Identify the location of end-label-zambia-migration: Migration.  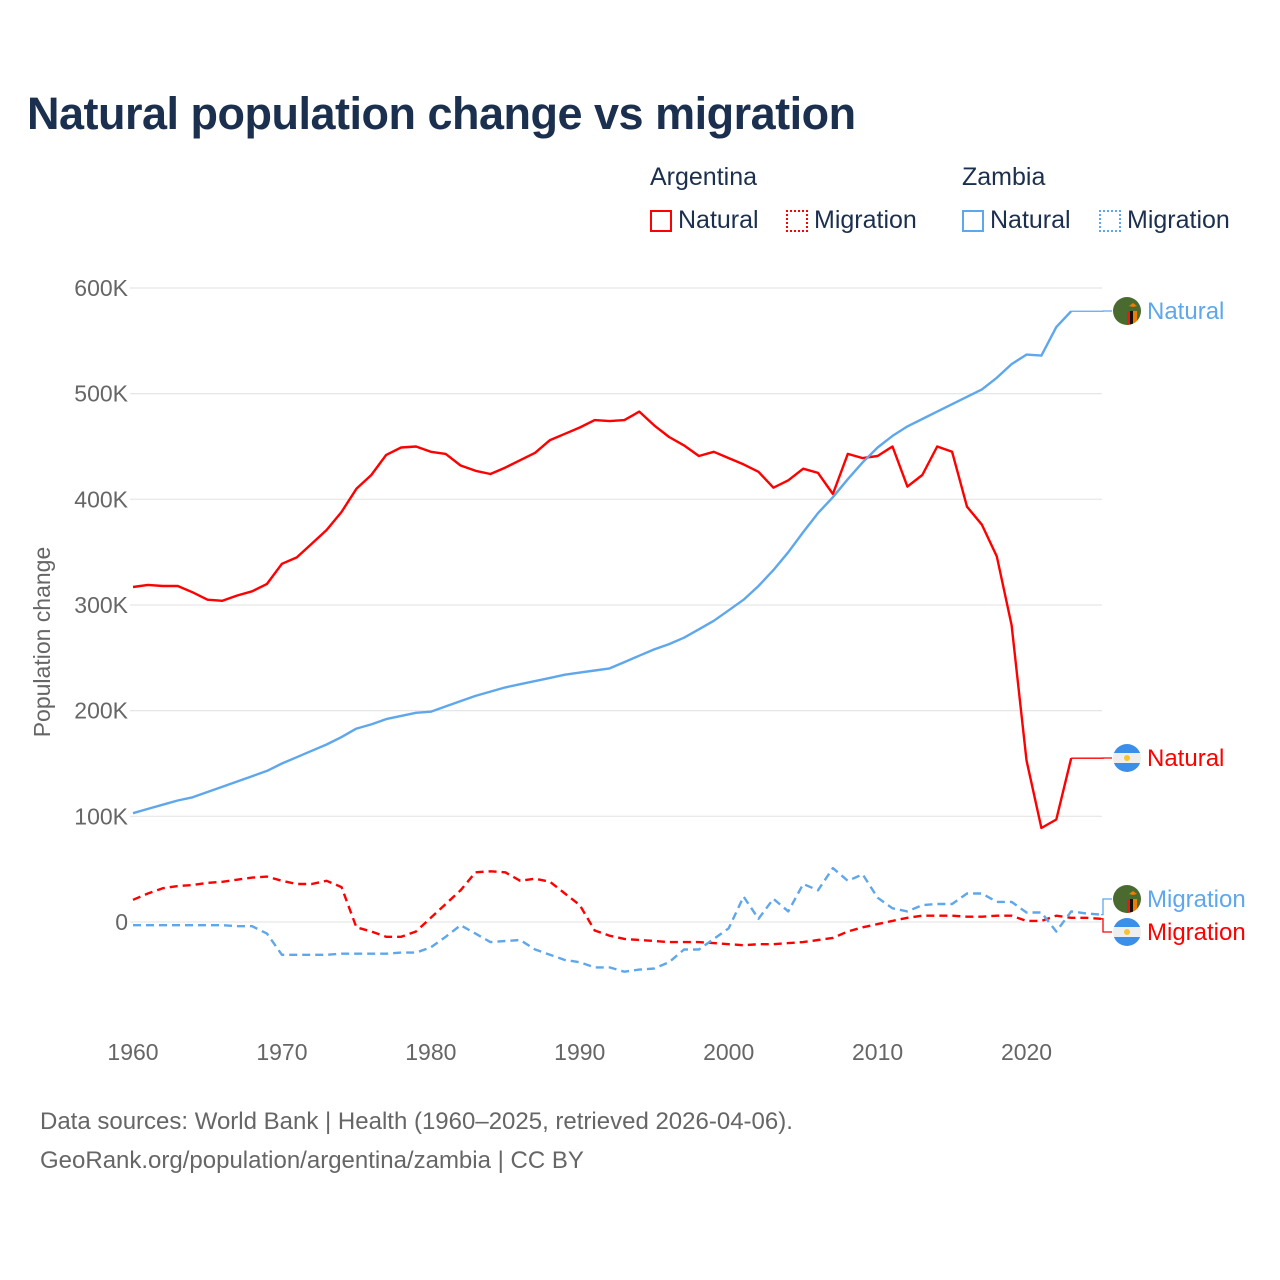
(1196, 899).